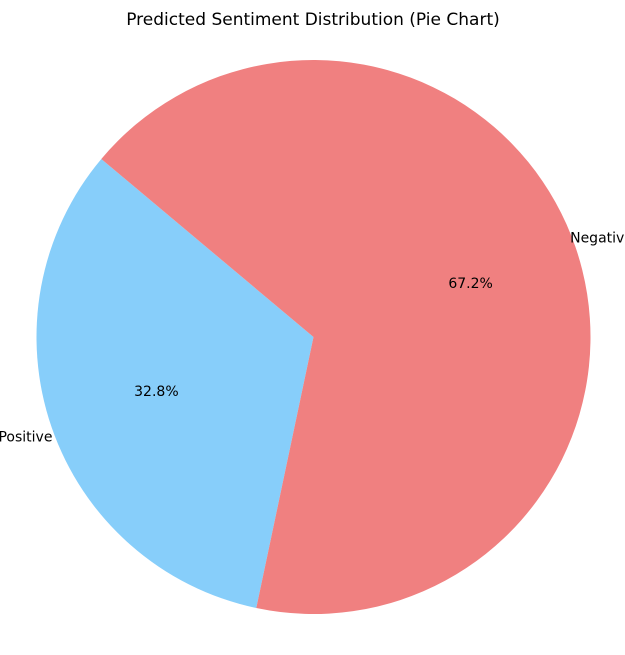 This screenshot has height=655, width=625. I want to click on slice-label-positive: Positive, so click(26, 437).